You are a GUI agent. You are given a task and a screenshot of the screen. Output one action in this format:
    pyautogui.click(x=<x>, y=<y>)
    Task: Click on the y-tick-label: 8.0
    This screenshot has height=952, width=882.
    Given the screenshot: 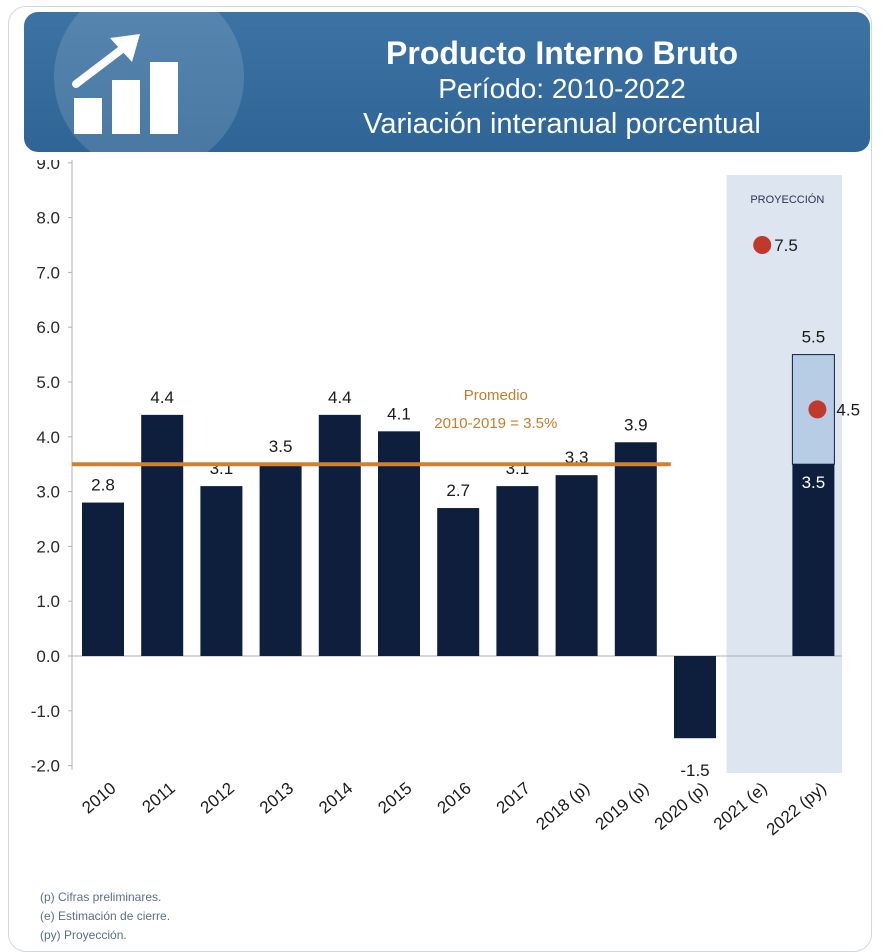 What is the action you would take?
    pyautogui.click(x=48, y=218)
    